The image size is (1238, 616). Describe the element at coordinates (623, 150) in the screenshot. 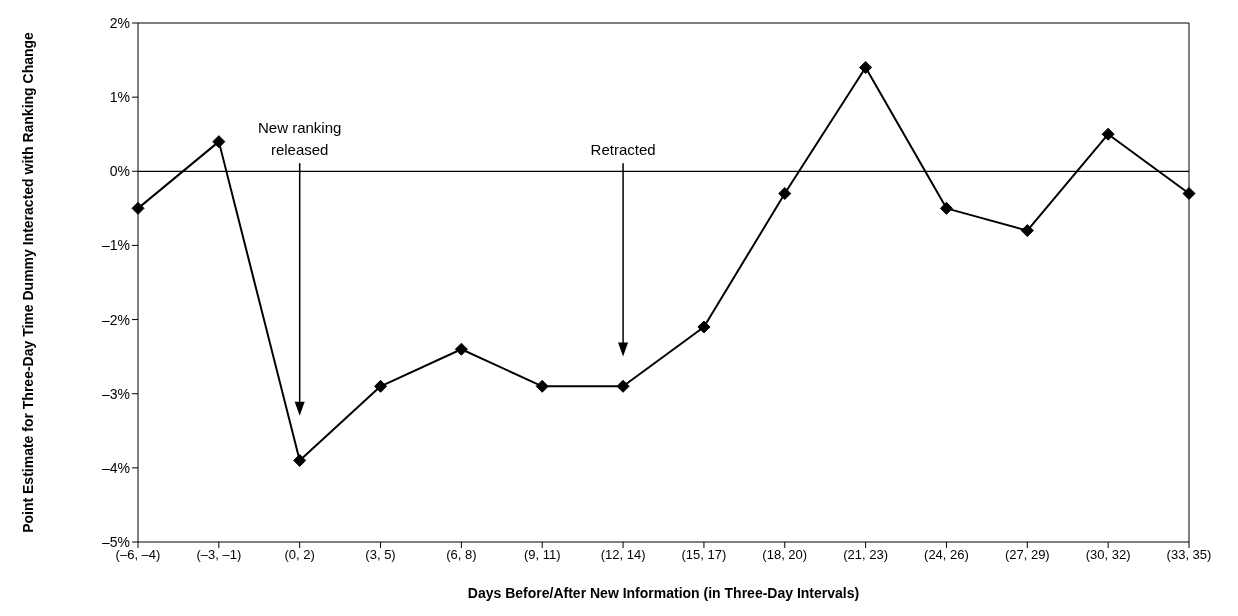

I see `annotation: Retracted` at that location.